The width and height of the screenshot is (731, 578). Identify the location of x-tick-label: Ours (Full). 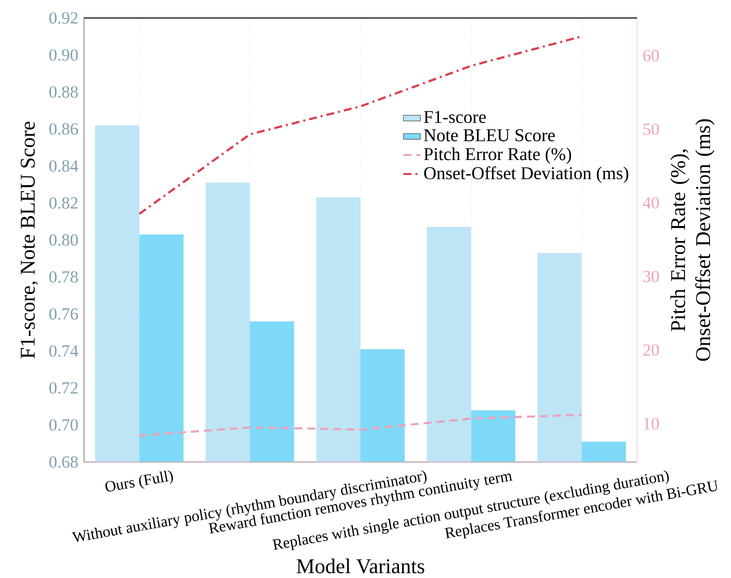
(139, 481).